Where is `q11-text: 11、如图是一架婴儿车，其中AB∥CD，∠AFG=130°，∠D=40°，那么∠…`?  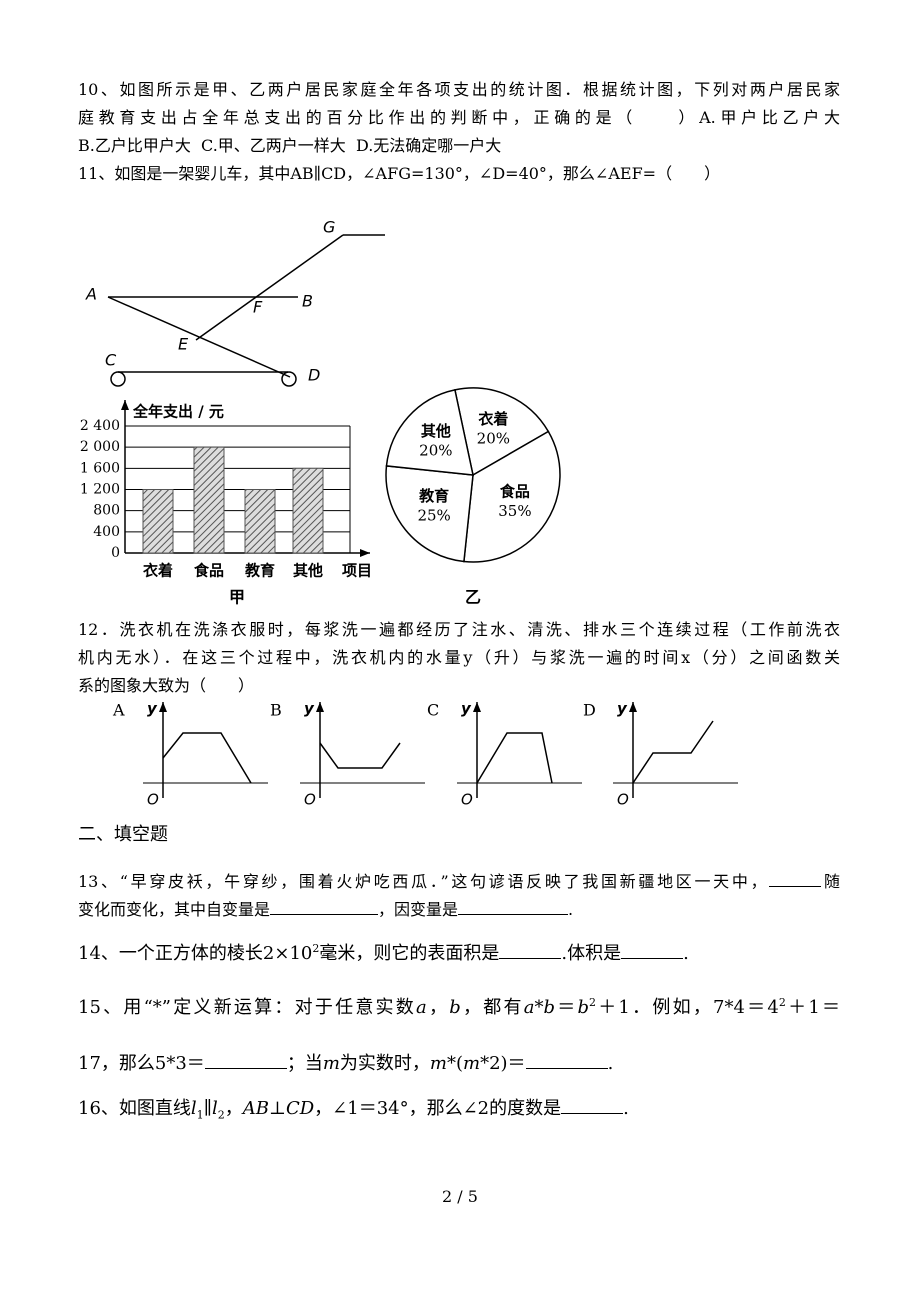
q11-text: 11、如图是一架婴儿车，其中AB∥CD，∠AFG=130°，∠D=40°，那么∠… is located at coordinates (399, 173).